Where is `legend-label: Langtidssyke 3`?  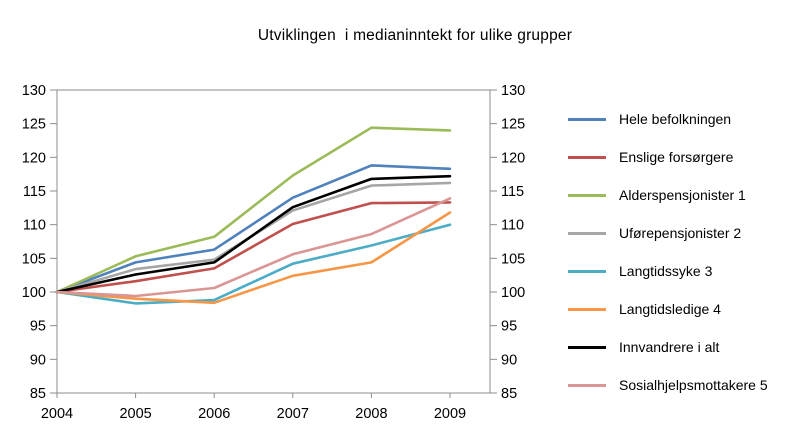 legend-label: Langtidssyke 3 is located at coordinates (666, 271).